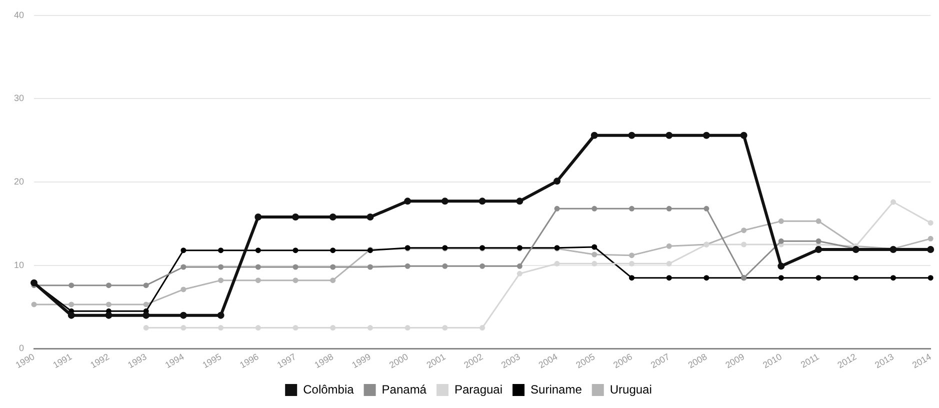 This screenshot has height=408, width=939. What do you see at coordinates (436, 361) in the screenshot?
I see `x-tick-label: 2001` at bounding box center [436, 361].